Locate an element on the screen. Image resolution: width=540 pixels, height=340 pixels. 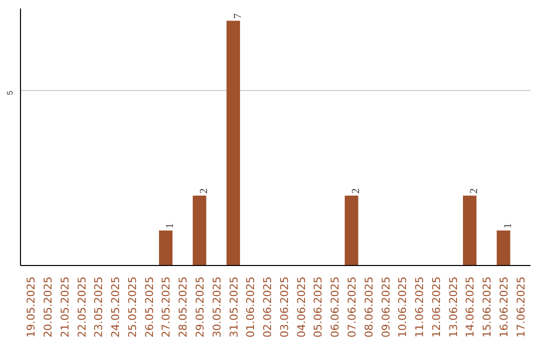
x-tick-label: 21.05.2025 is located at coordinates (65, 307).